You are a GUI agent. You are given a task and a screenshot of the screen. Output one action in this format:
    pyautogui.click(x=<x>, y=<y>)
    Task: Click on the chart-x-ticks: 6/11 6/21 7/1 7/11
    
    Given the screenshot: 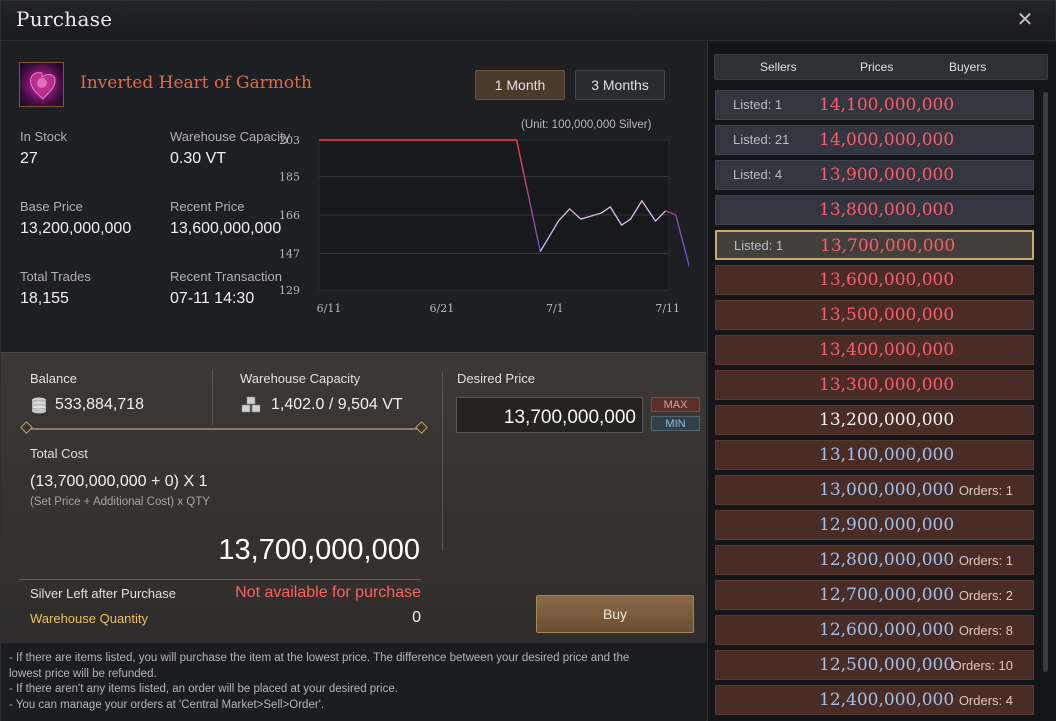 What is the action you would take?
    pyautogui.click(x=498, y=308)
    